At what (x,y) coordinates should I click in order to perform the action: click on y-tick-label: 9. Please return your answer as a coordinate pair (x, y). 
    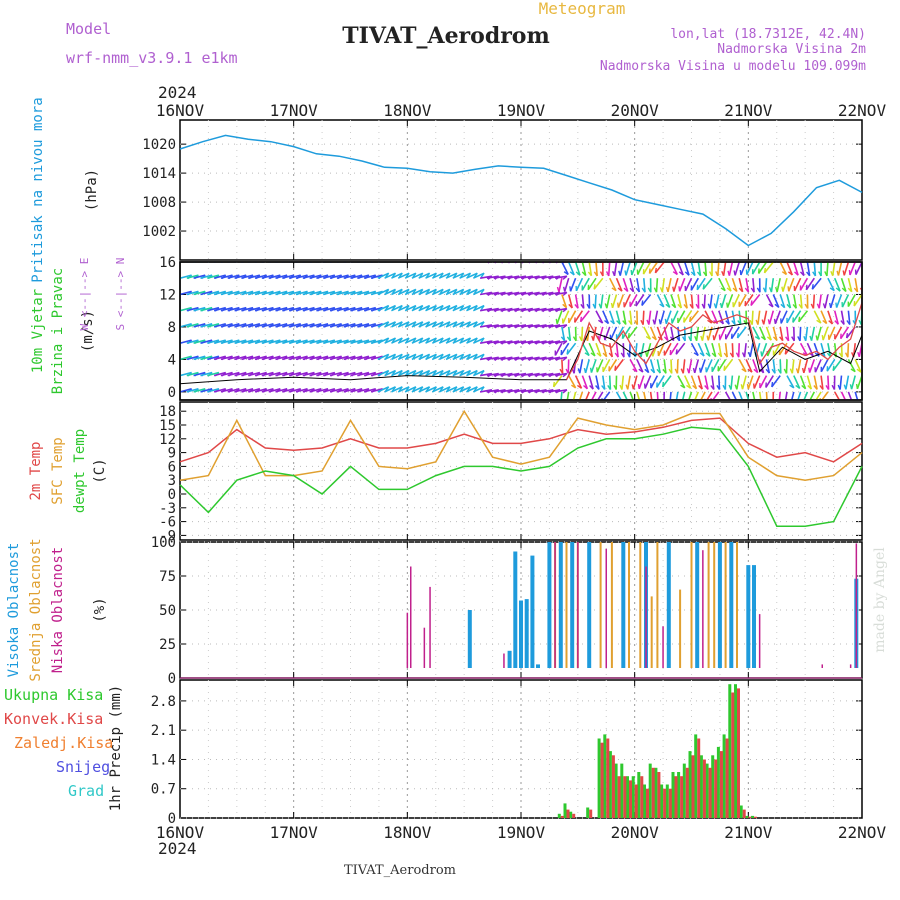
    Looking at the image, I should click on (172, 454).